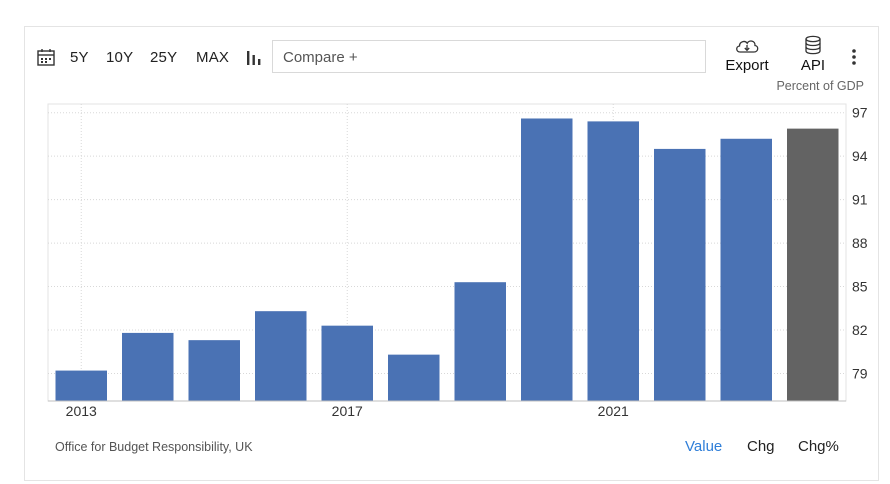 This screenshot has width=890, height=484. Describe the element at coordinates (489, 56) in the screenshot. I see `compare-input: Compare +` at that location.